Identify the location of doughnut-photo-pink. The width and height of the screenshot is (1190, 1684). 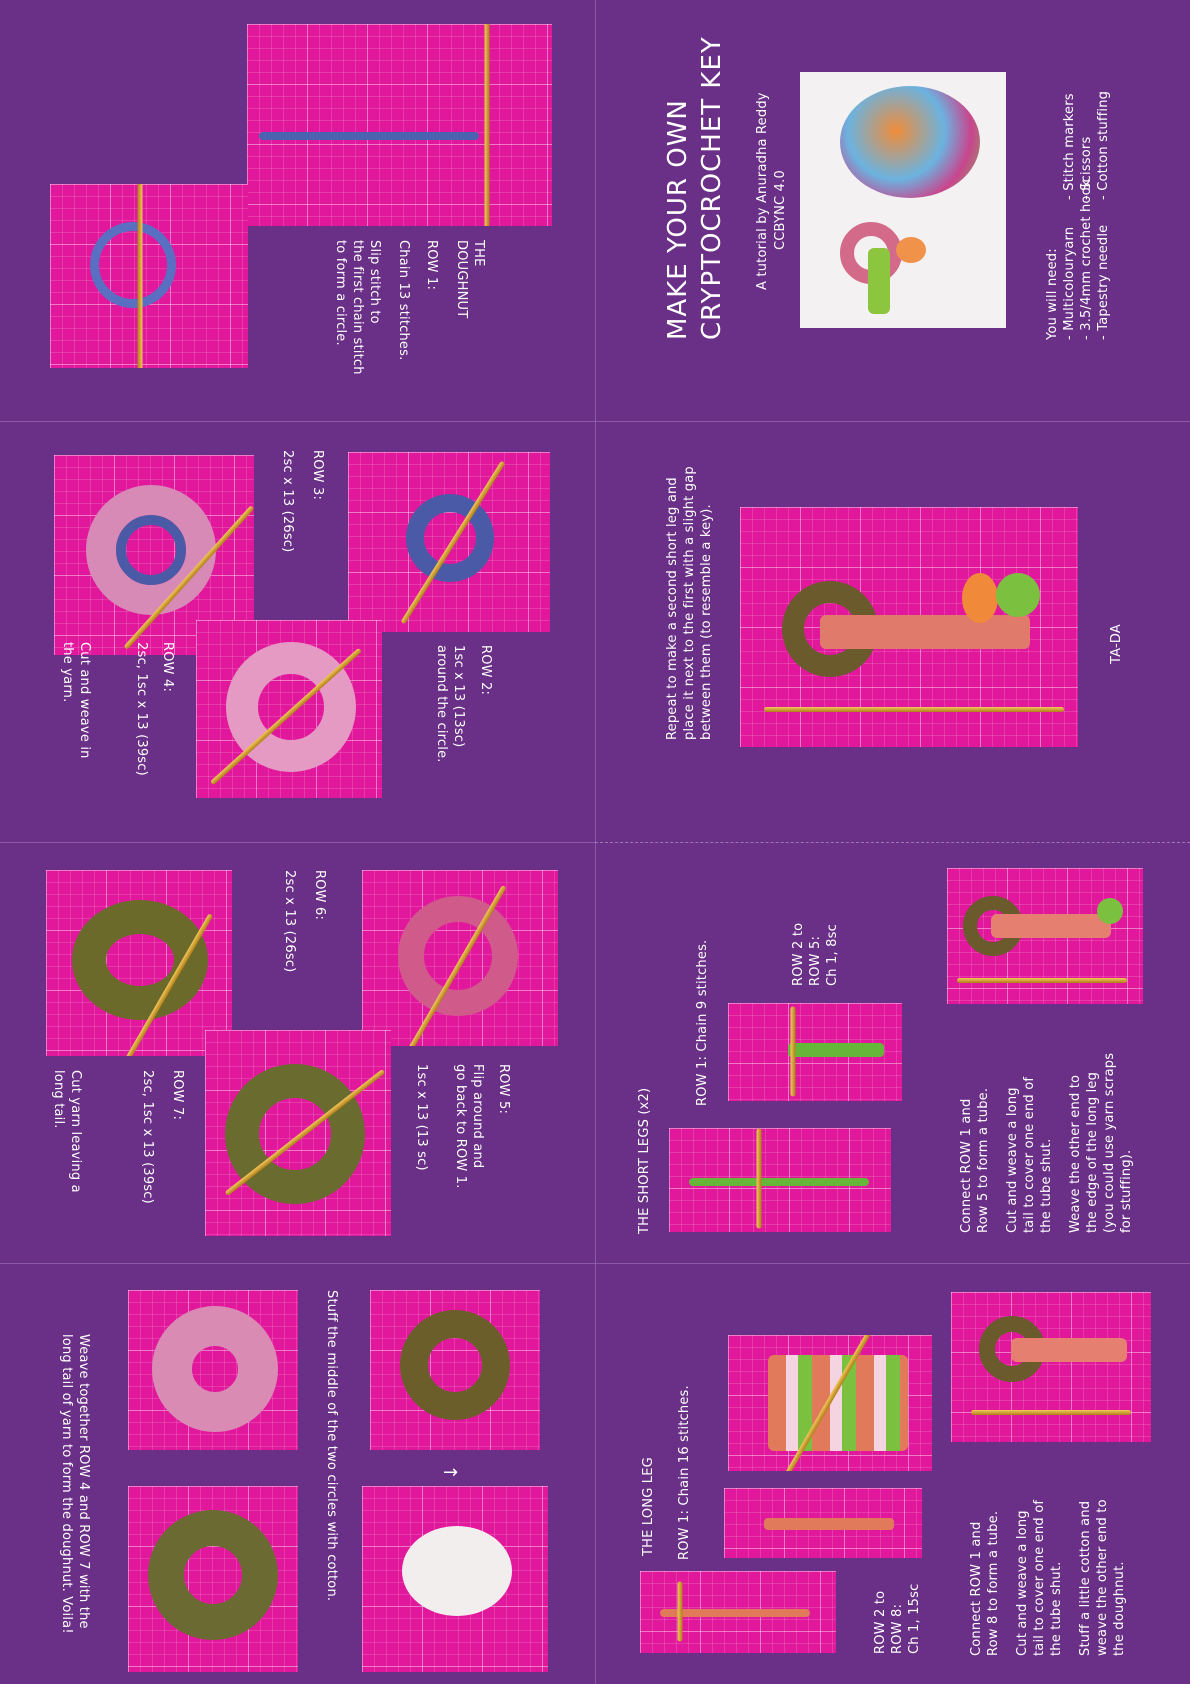
(213, 1370).